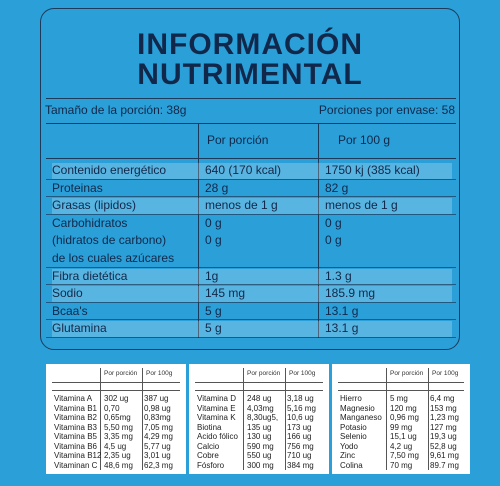 The image size is (500, 486). I want to click on micro-per-serving: 4,5 ug, so click(115, 446).